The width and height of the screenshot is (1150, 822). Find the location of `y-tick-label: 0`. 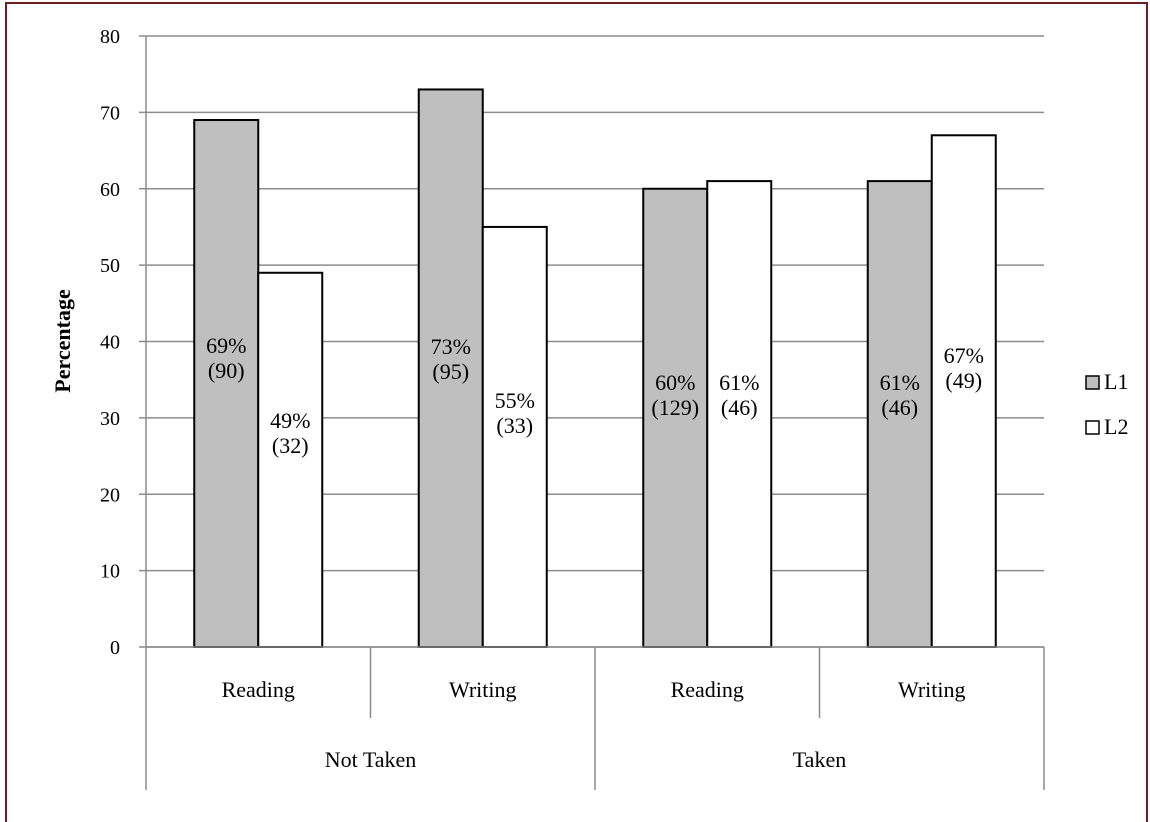

y-tick-label: 0 is located at coordinates (115, 648).